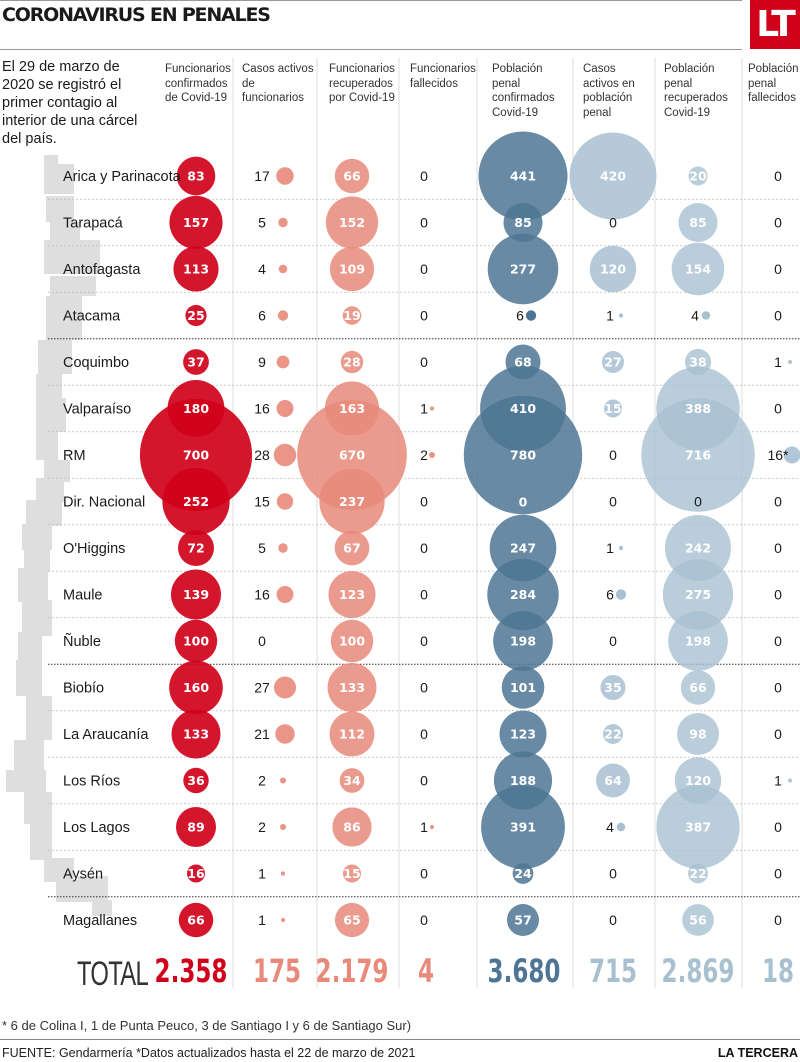 The width and height of the screenshot is (800, 1062). What do you see at coordinates (698, 176) in the screenshot?
I see `bubble-value: 20` at bounding box center [698, 176].